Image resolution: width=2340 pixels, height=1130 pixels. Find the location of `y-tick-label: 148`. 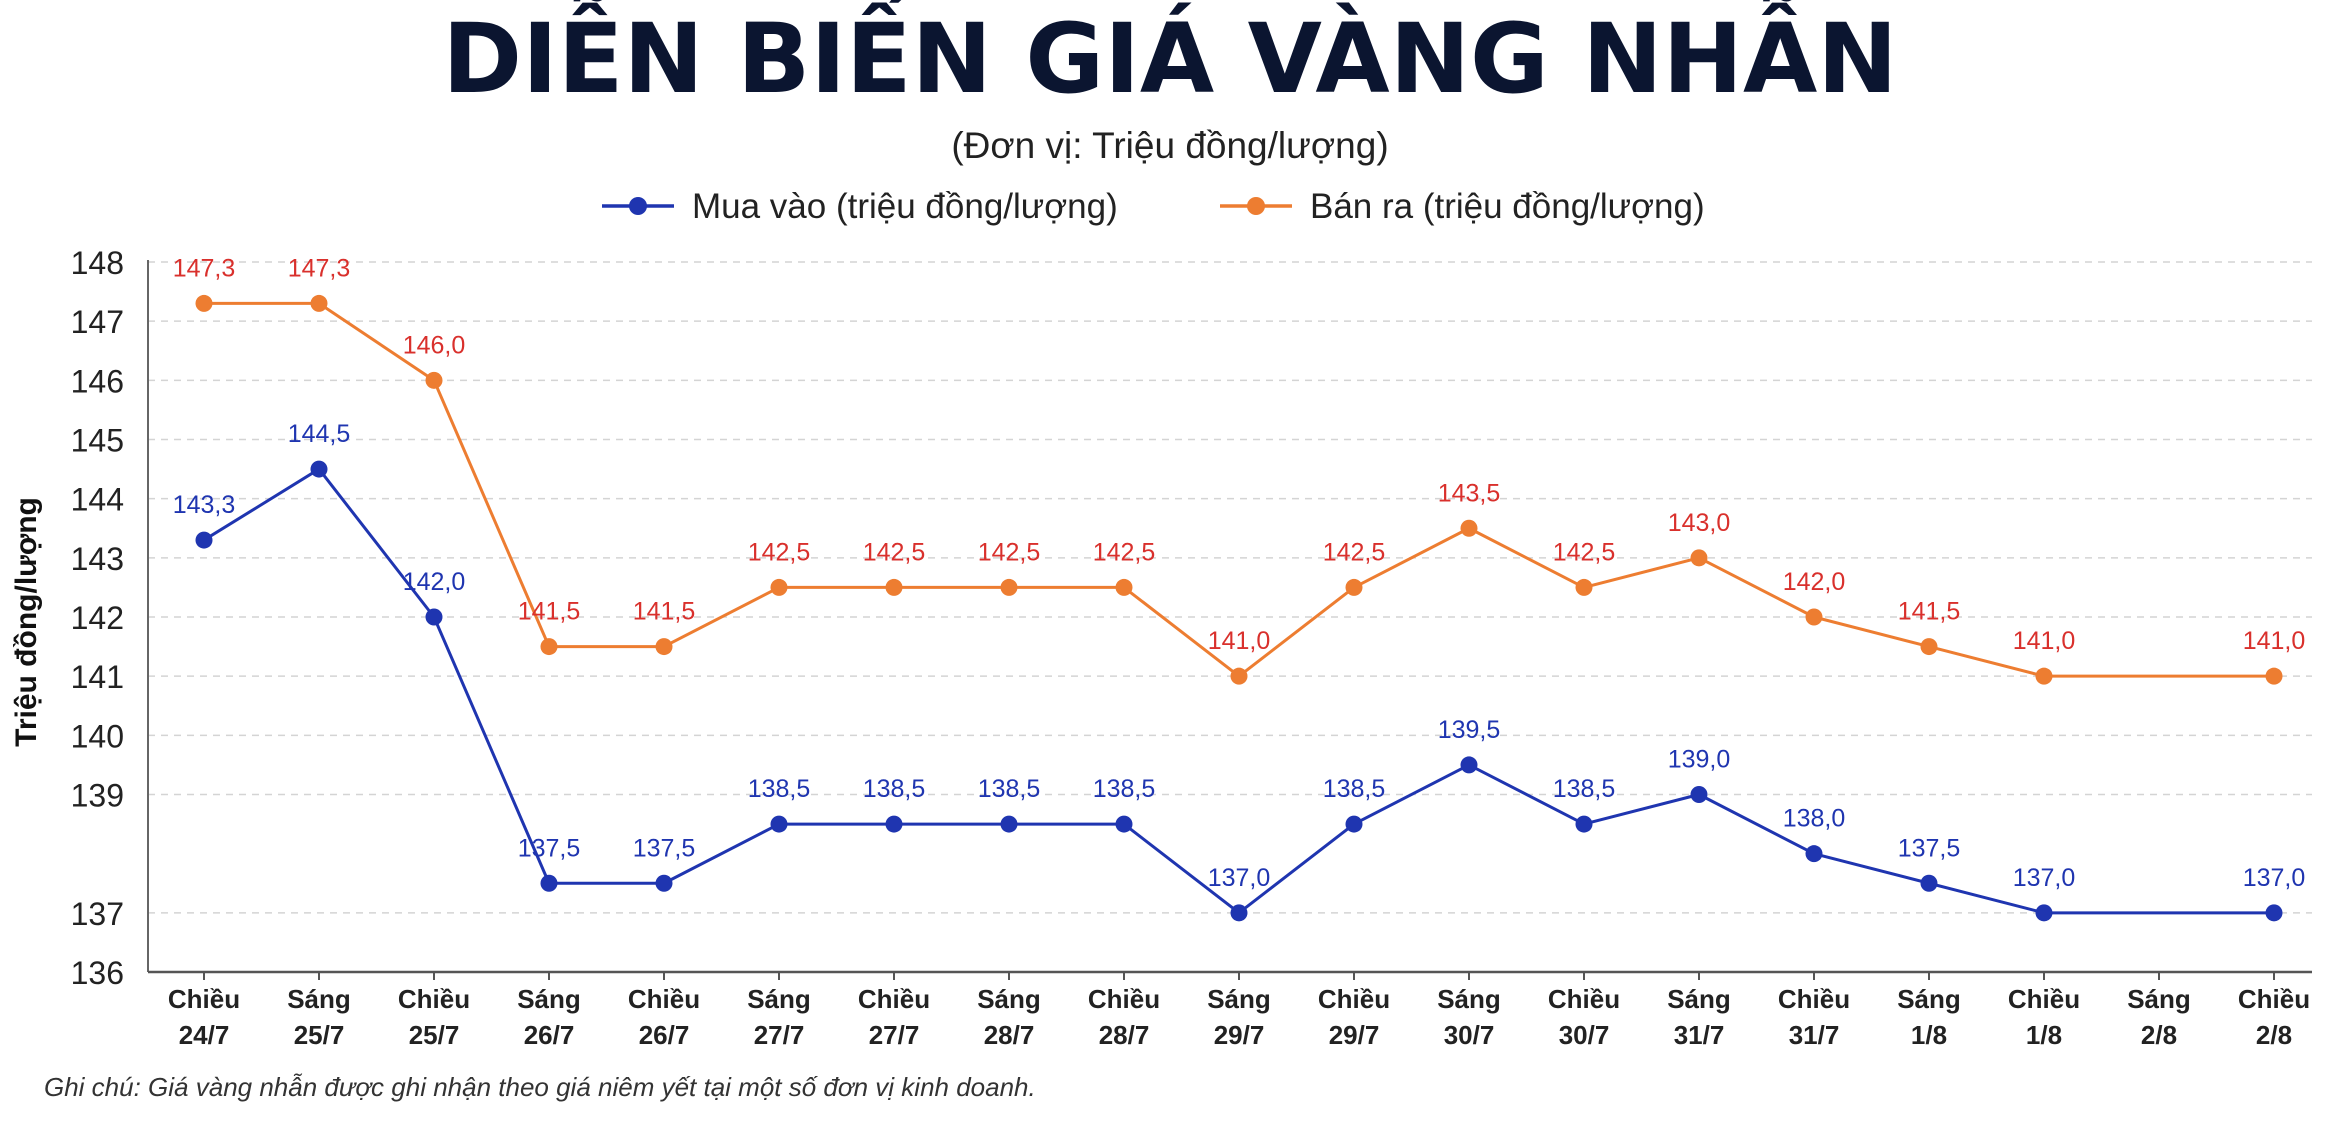

y-tick-label: 148 is located at coordinates (97, 263).